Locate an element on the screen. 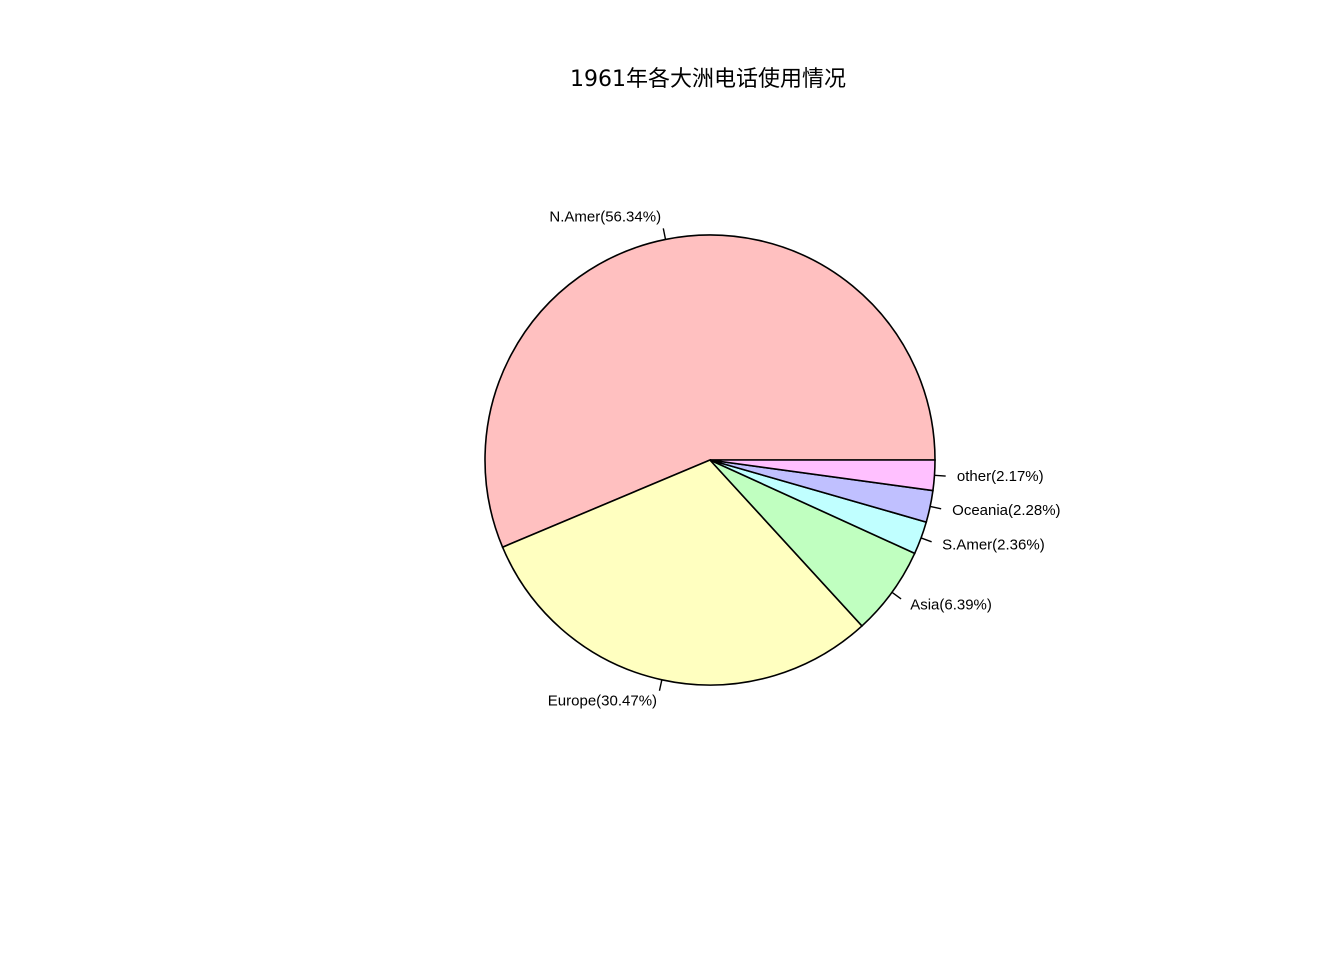  label-tick-n-amer is located at coordinates (664, 234).